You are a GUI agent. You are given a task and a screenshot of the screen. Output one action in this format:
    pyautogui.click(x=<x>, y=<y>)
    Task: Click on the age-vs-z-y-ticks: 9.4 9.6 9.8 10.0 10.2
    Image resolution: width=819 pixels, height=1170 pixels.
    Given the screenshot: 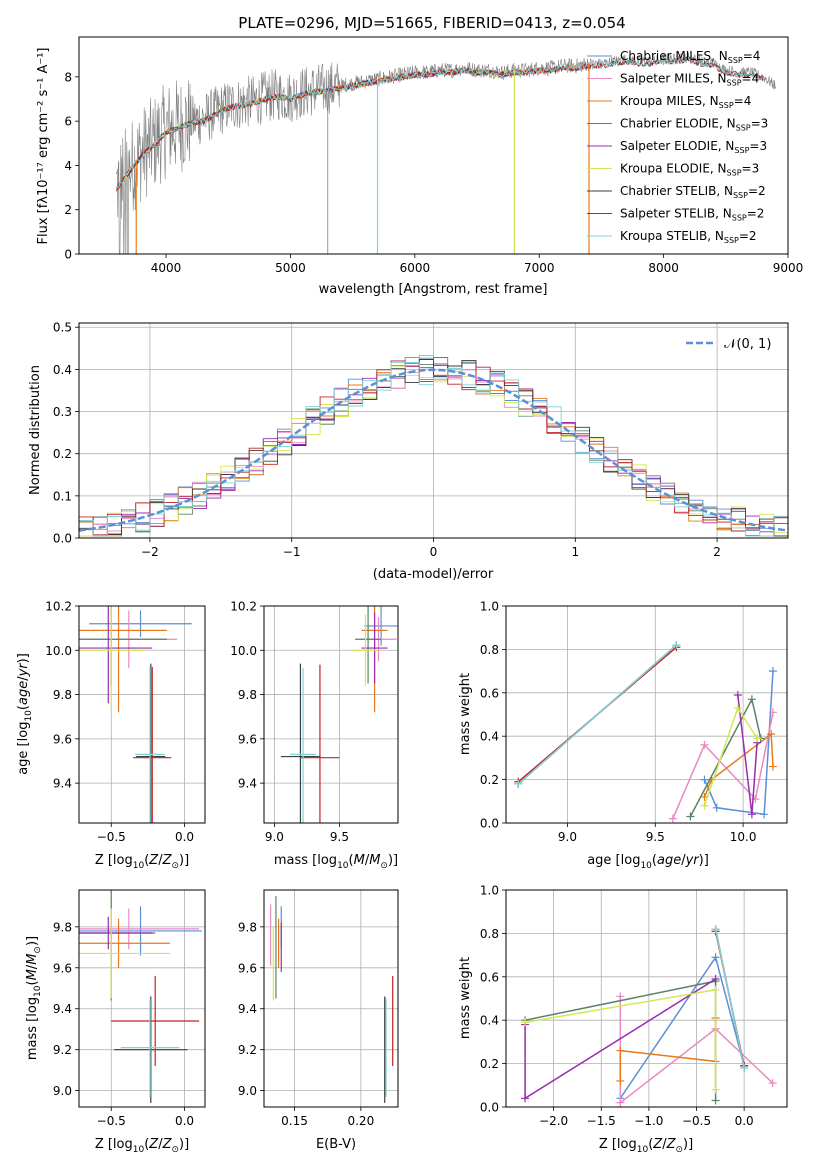 What is the action you would take?
    pyautogui.click(x=62, y=695)
    